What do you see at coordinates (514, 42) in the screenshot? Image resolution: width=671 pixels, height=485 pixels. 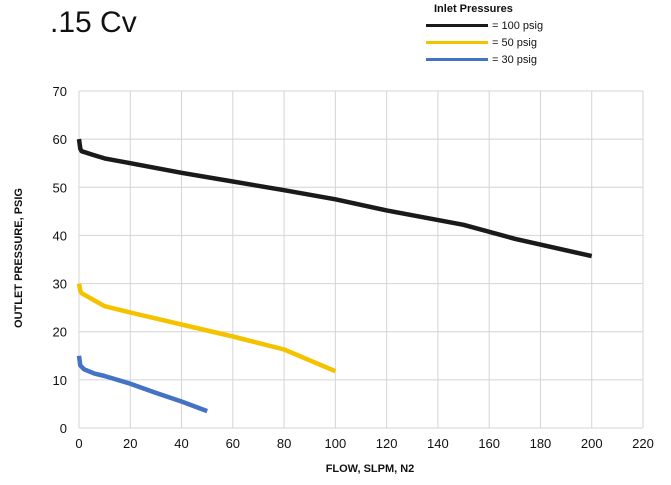 I see `legend-label-50psig: = 50 psig` at bounding box center [514, 42].